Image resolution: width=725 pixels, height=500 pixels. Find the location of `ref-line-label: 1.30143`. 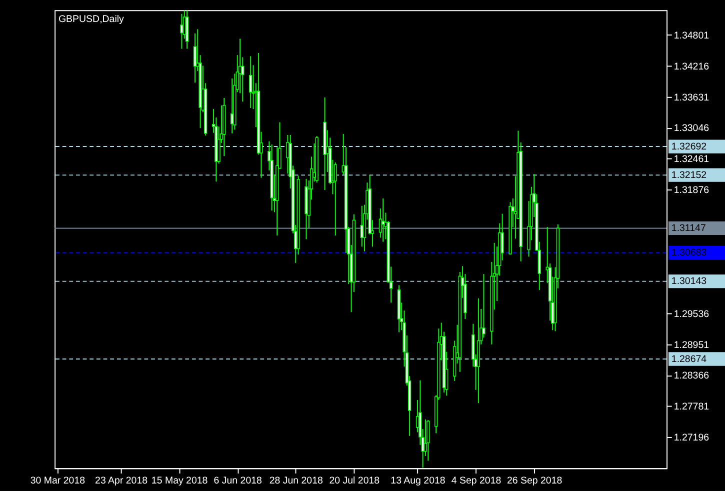

ref-line-label: 1.30143 is located at coordinates (689, 282).